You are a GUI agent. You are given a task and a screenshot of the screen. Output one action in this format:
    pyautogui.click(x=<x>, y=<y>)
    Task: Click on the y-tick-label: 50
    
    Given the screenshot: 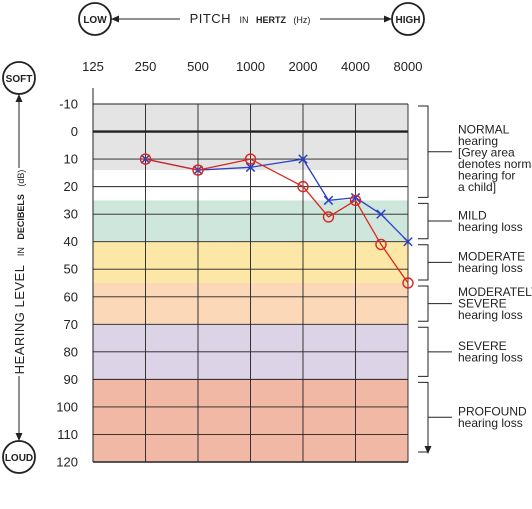 What is the action you would take?
    pyautogui.click(x=71, y=269)
    